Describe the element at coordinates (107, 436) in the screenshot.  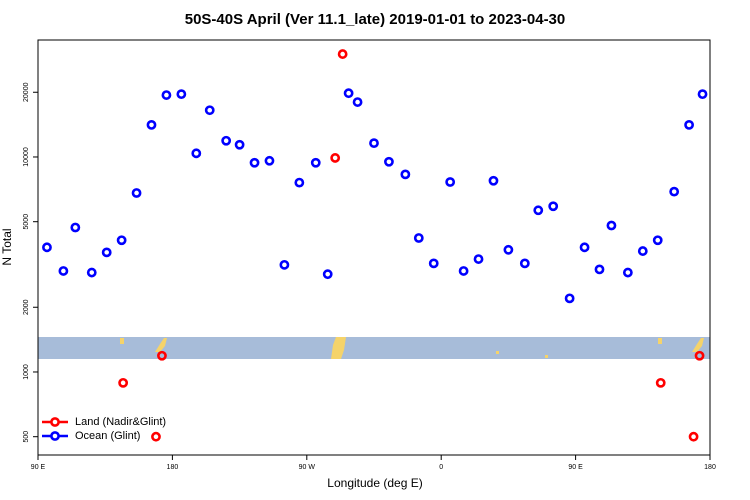
I see `legend-label: Ocean (Glint)` at that location.